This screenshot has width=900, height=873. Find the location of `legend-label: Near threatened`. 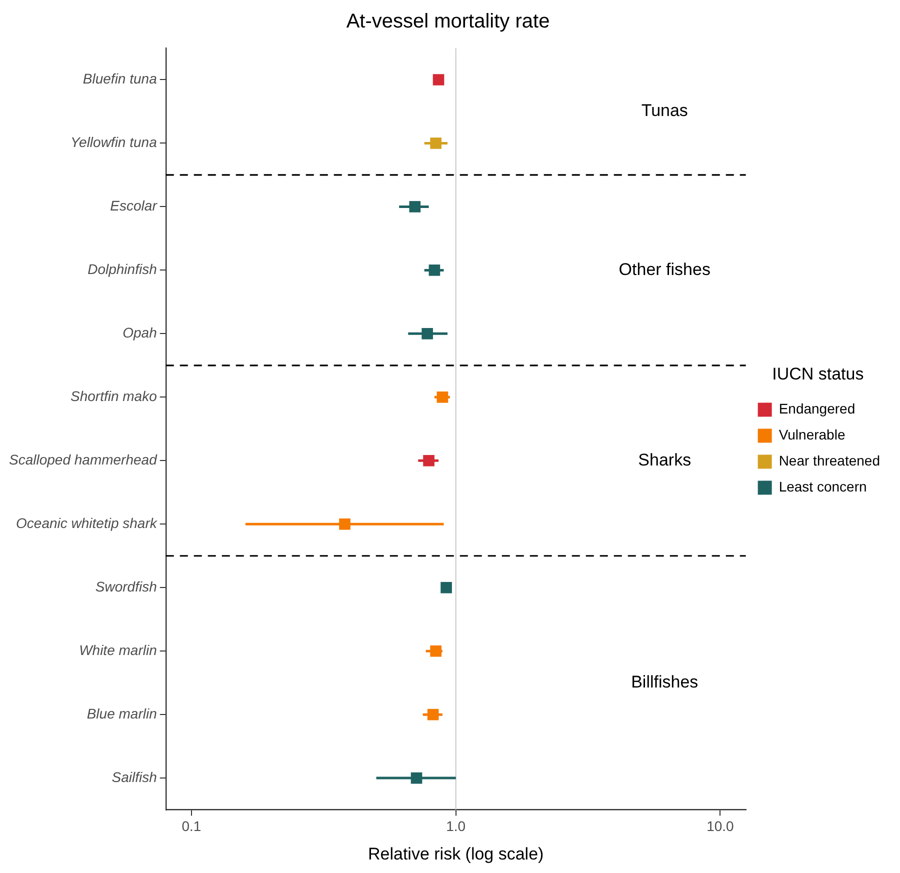

legend-label: Near threatened is located at coordinates (829, 460).